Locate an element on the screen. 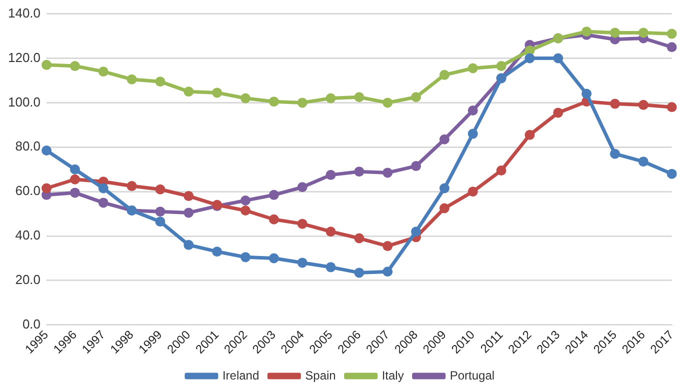 Image resolution: width=685 pixels, height=392 pixels. y-tick-label: 140.0 is located at coordinates (24, 12).